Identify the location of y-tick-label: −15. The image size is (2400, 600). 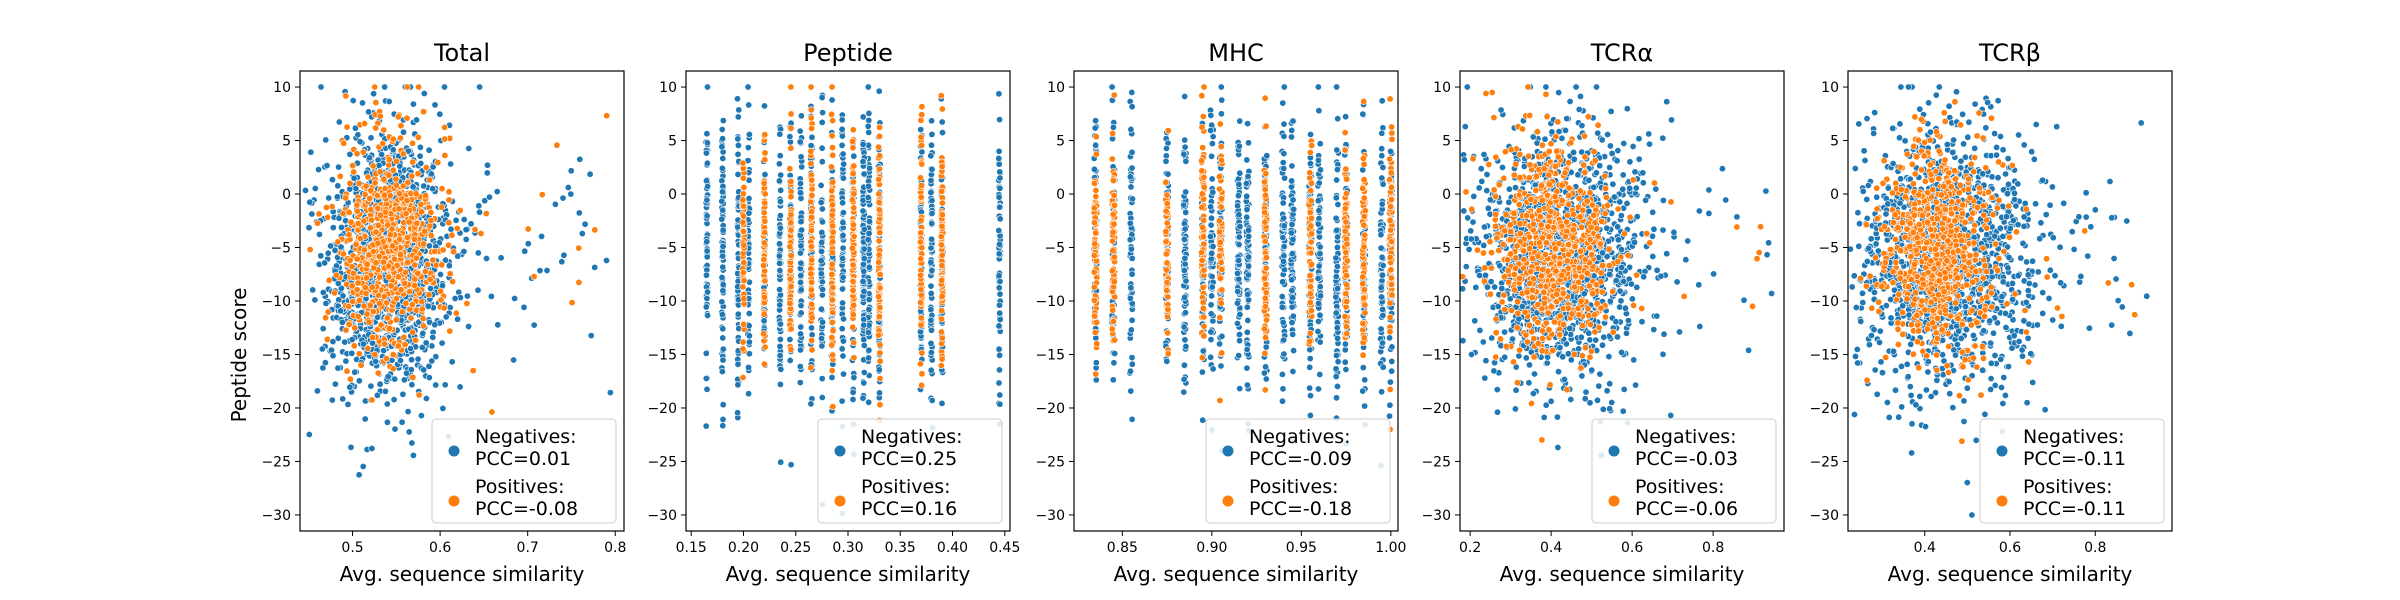
(276, 355).